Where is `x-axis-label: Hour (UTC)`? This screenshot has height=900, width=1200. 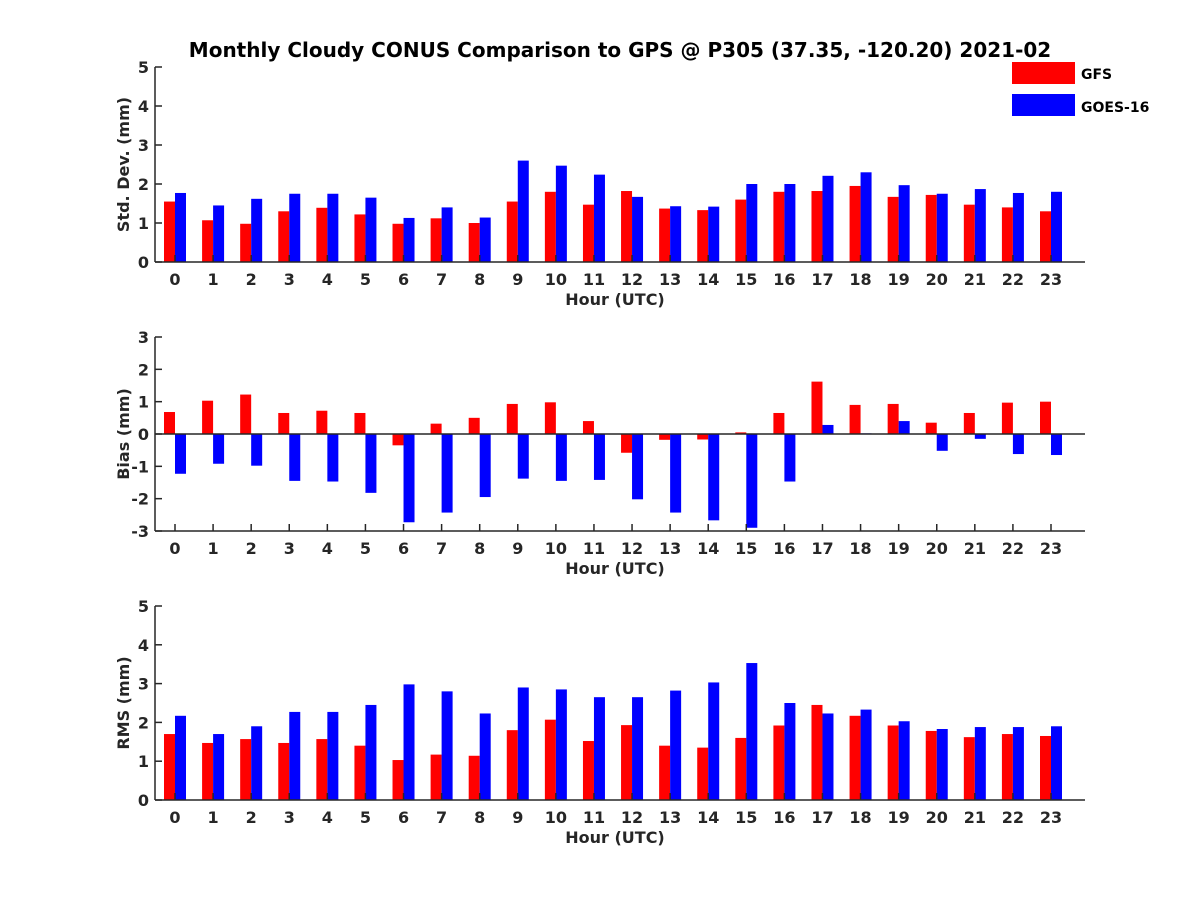
x-axis-label: Hour (UTC) is located at coordinates (615, 837).